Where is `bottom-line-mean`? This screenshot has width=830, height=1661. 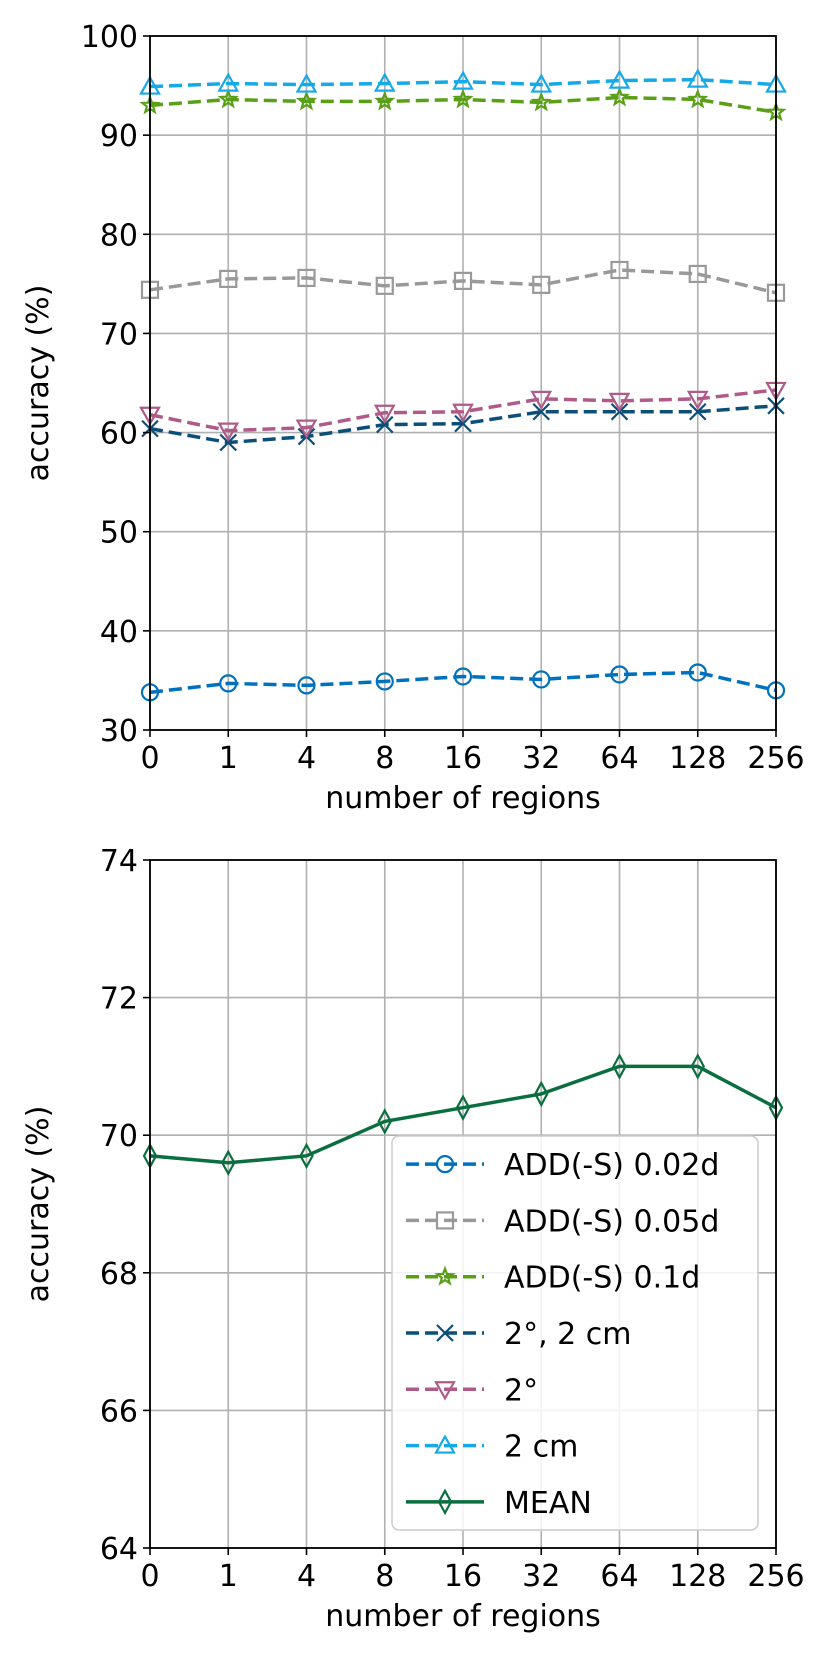 bottom-line-mean is located at coordinates (463, 1114).